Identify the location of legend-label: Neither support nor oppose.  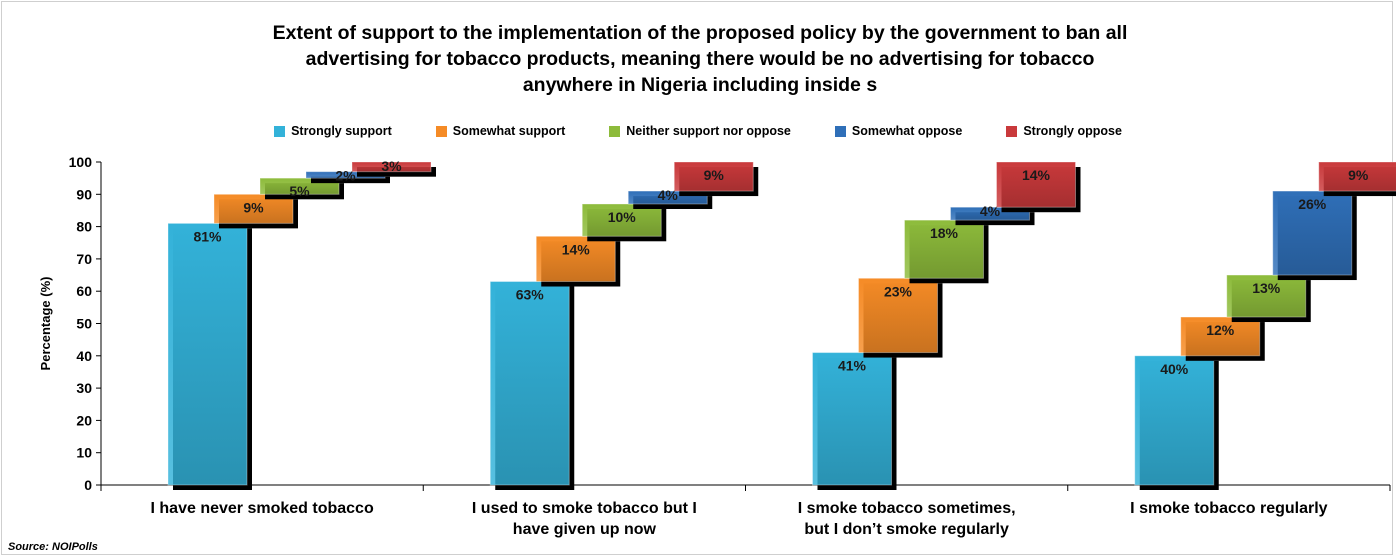
(708, 131).